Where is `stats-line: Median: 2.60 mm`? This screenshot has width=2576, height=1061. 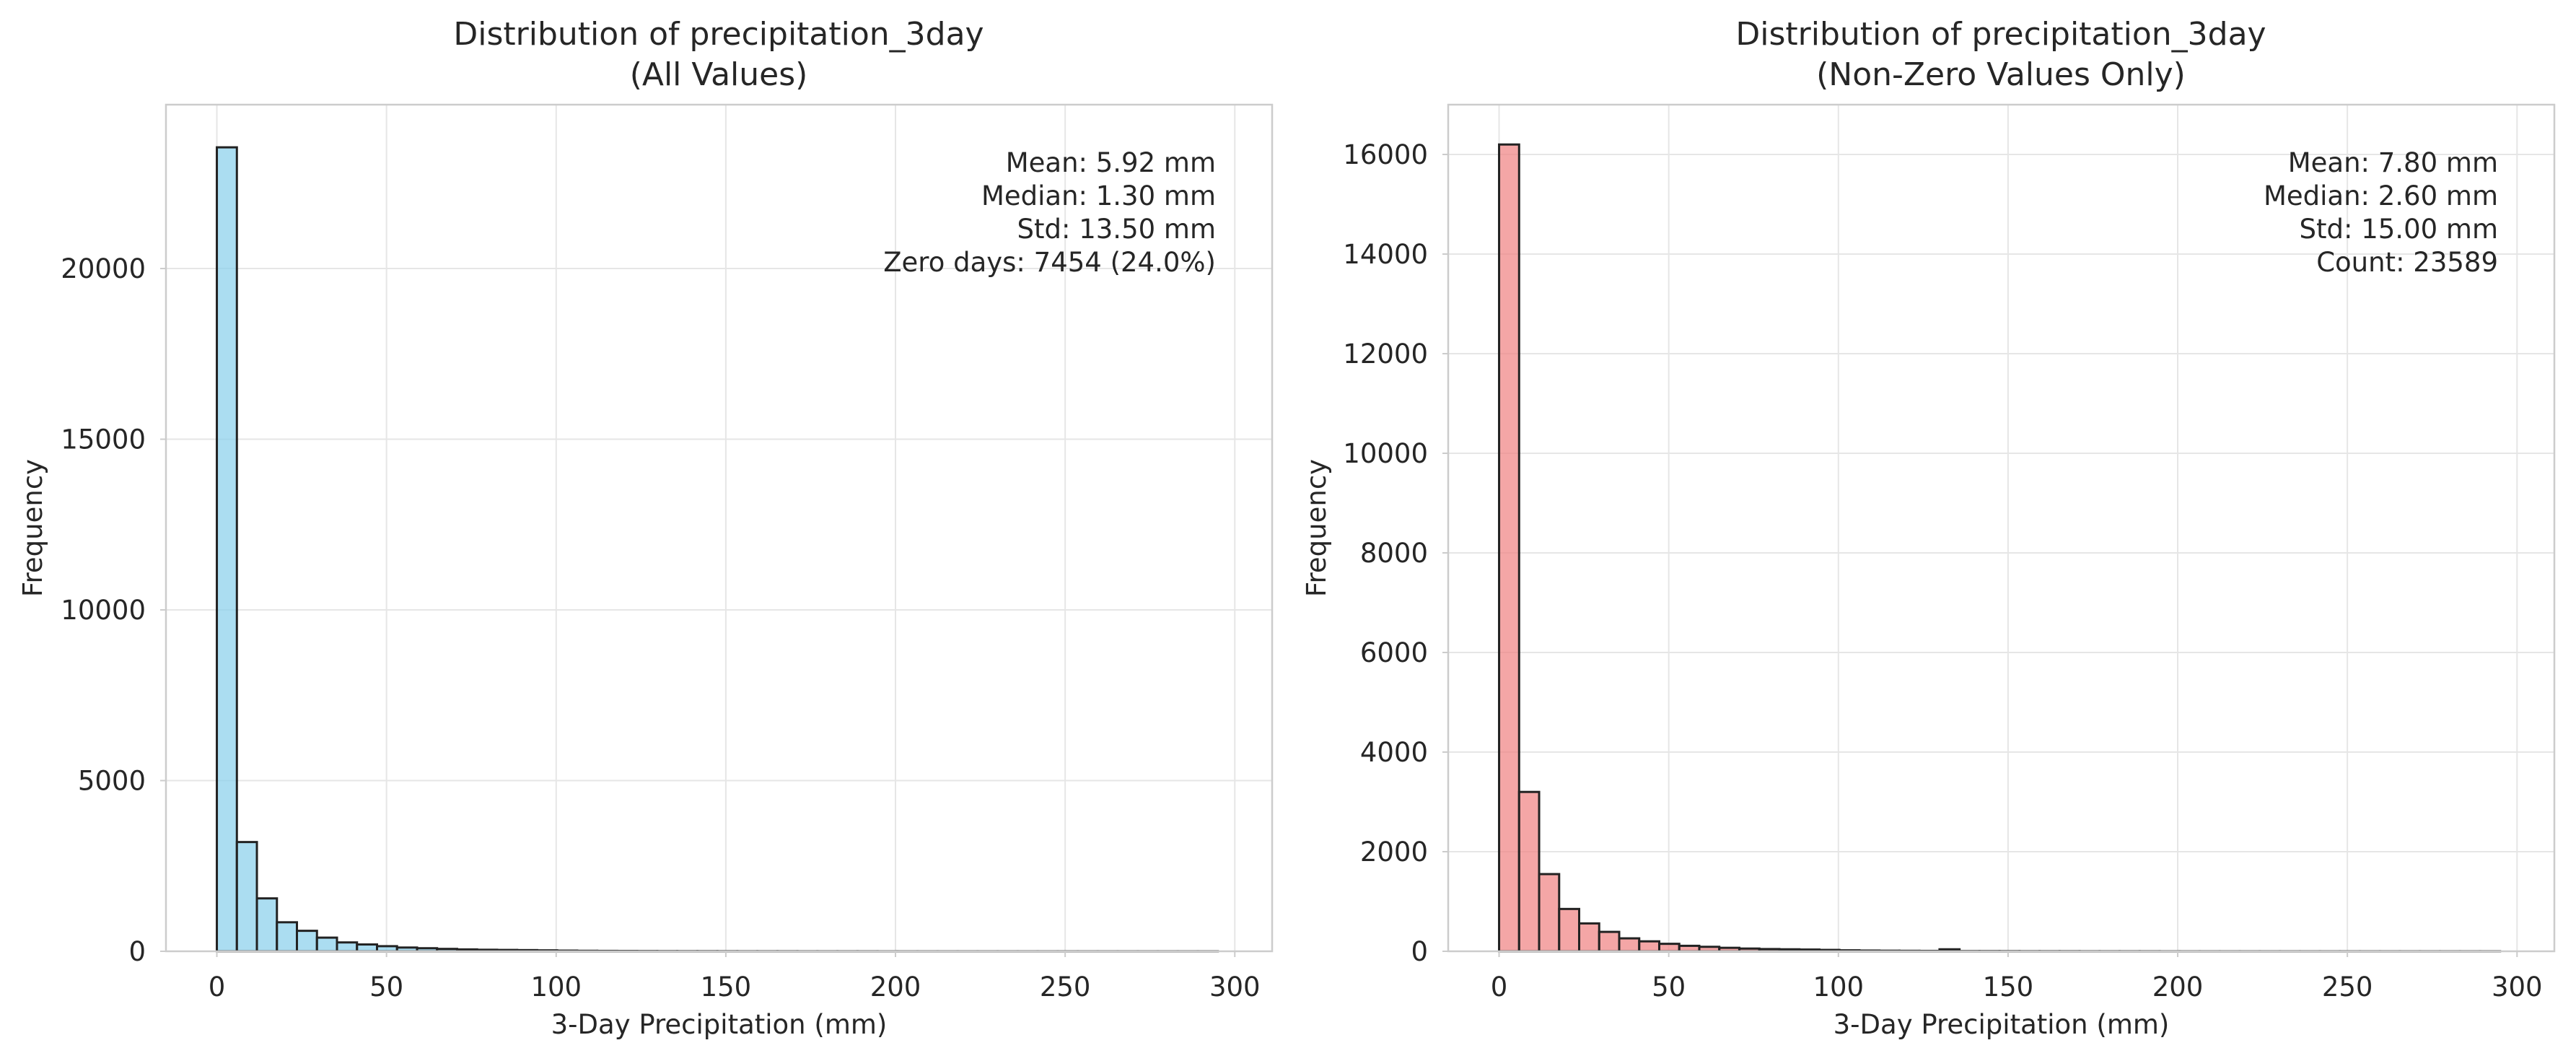 stats-line: Median: 2.60 mm is located at coordinates (2381, 195).